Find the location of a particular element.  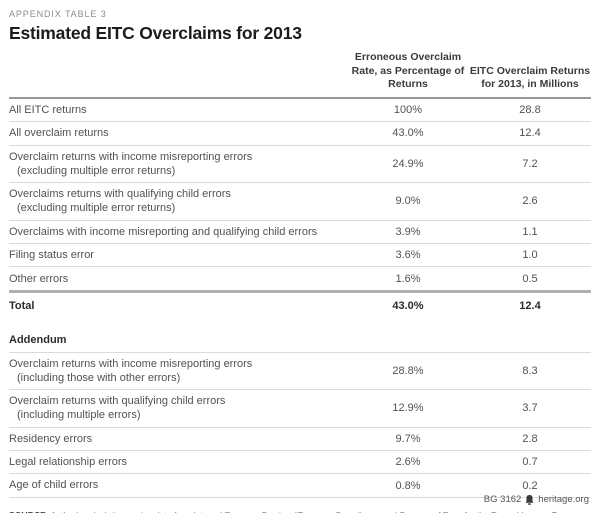

row-label-cell: Residency errors is located at coordinates (178, 439).